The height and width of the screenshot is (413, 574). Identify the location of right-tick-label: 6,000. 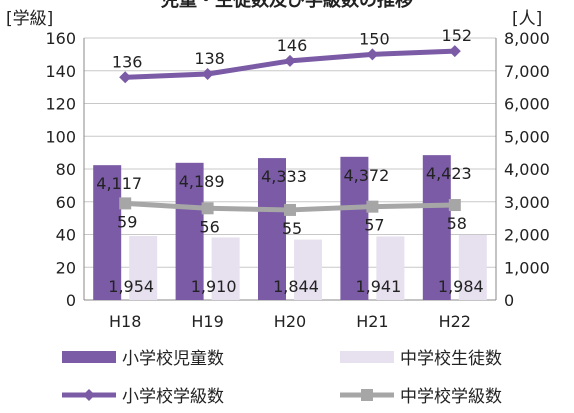
(527, 104).